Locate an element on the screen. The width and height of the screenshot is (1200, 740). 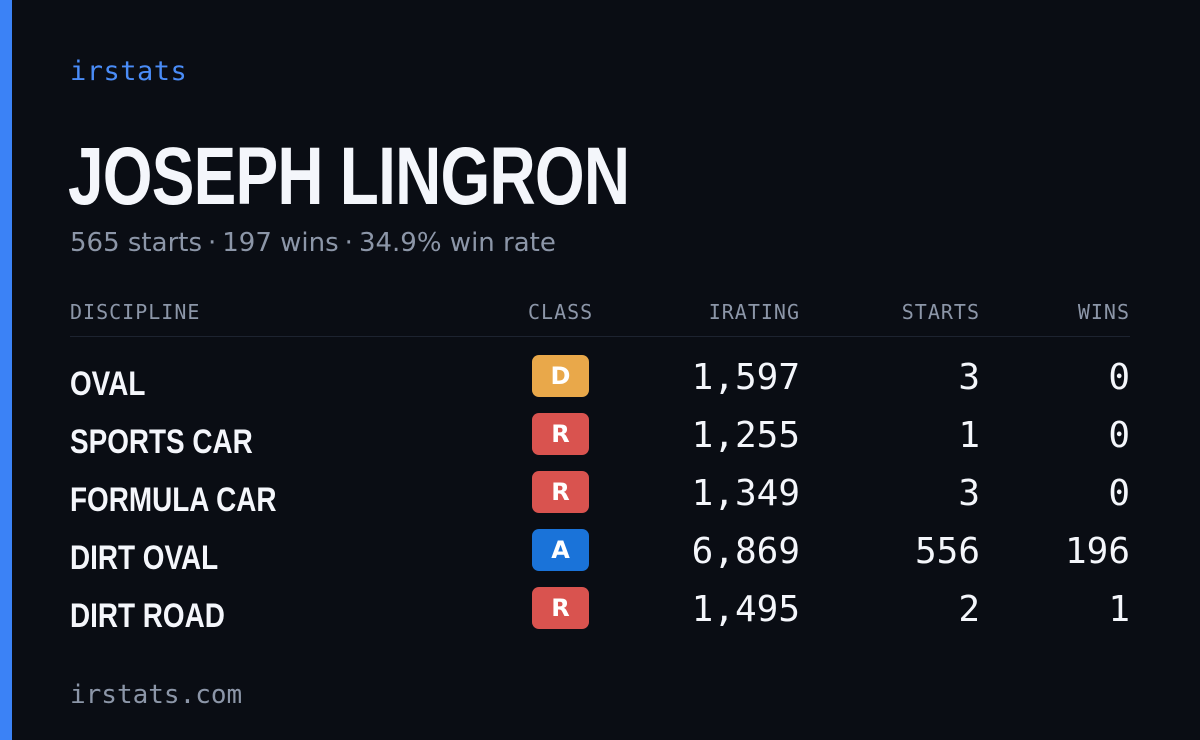
starts-value: 1 is located at coordinates (969, 435).